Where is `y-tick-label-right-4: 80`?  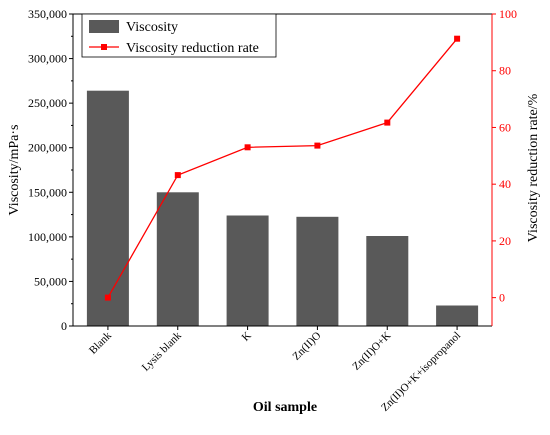 y-tick-label-right-4: 80 is located at coordinates (505, 71).